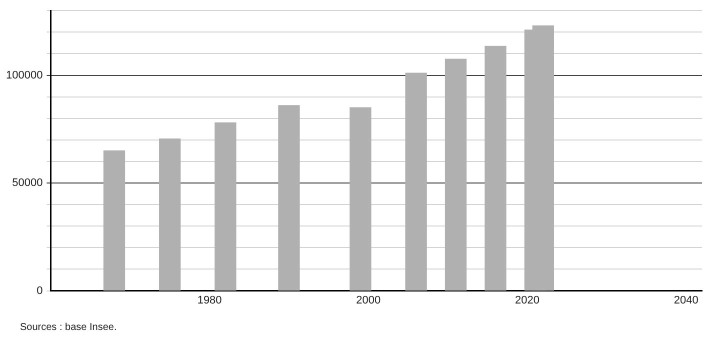  Describe the element at coordinates (209, 300) in the screenshot. I see `x-tick-label: 1980` at that location.